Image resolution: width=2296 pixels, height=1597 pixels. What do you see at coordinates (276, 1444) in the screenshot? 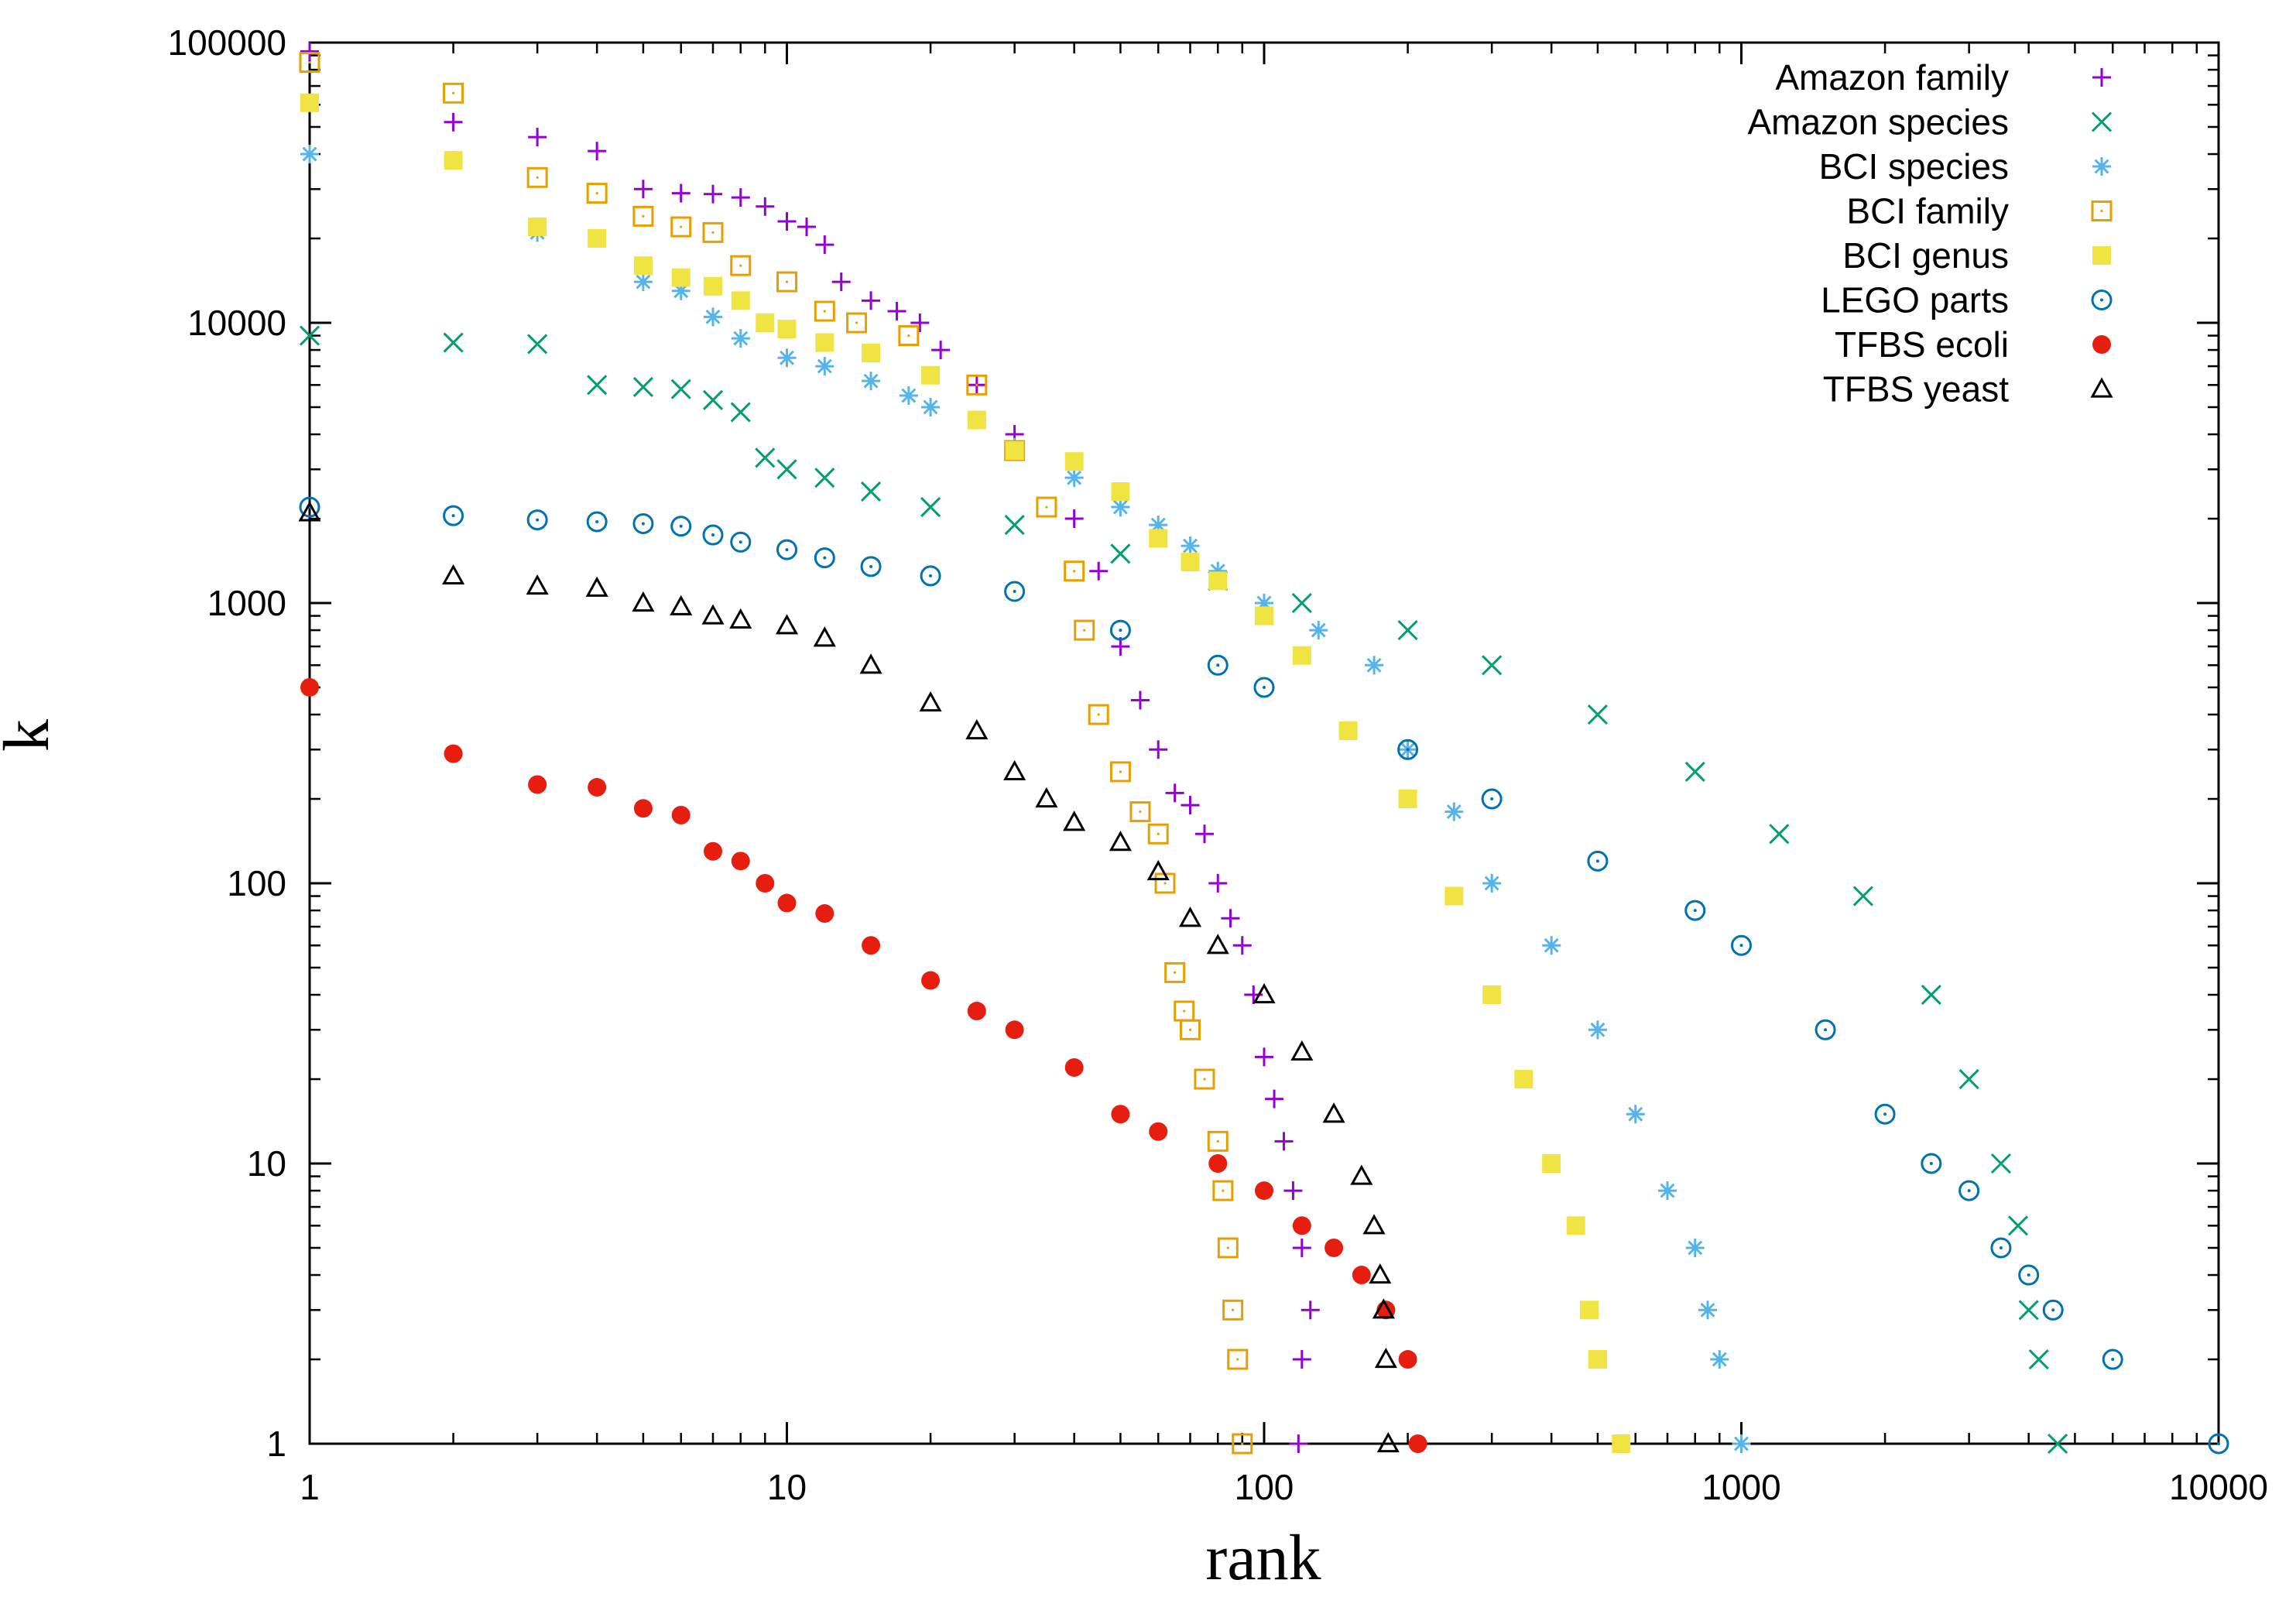
I see `y-tick-label: 1` at bounding box center [276, 1444].